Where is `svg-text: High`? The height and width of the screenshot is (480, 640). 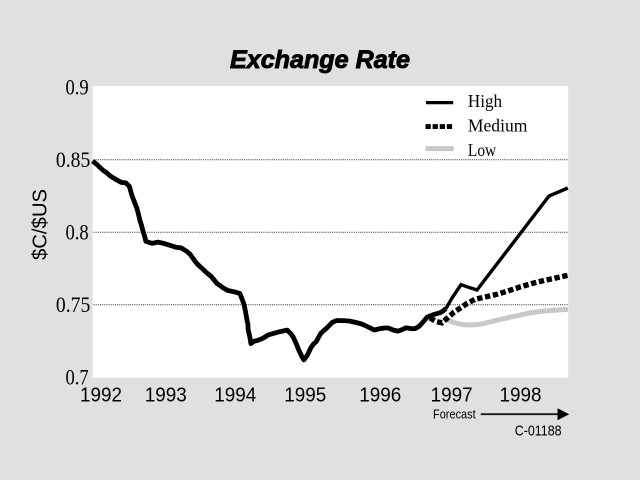 svg-text: High is located at coordinates (485, 101).